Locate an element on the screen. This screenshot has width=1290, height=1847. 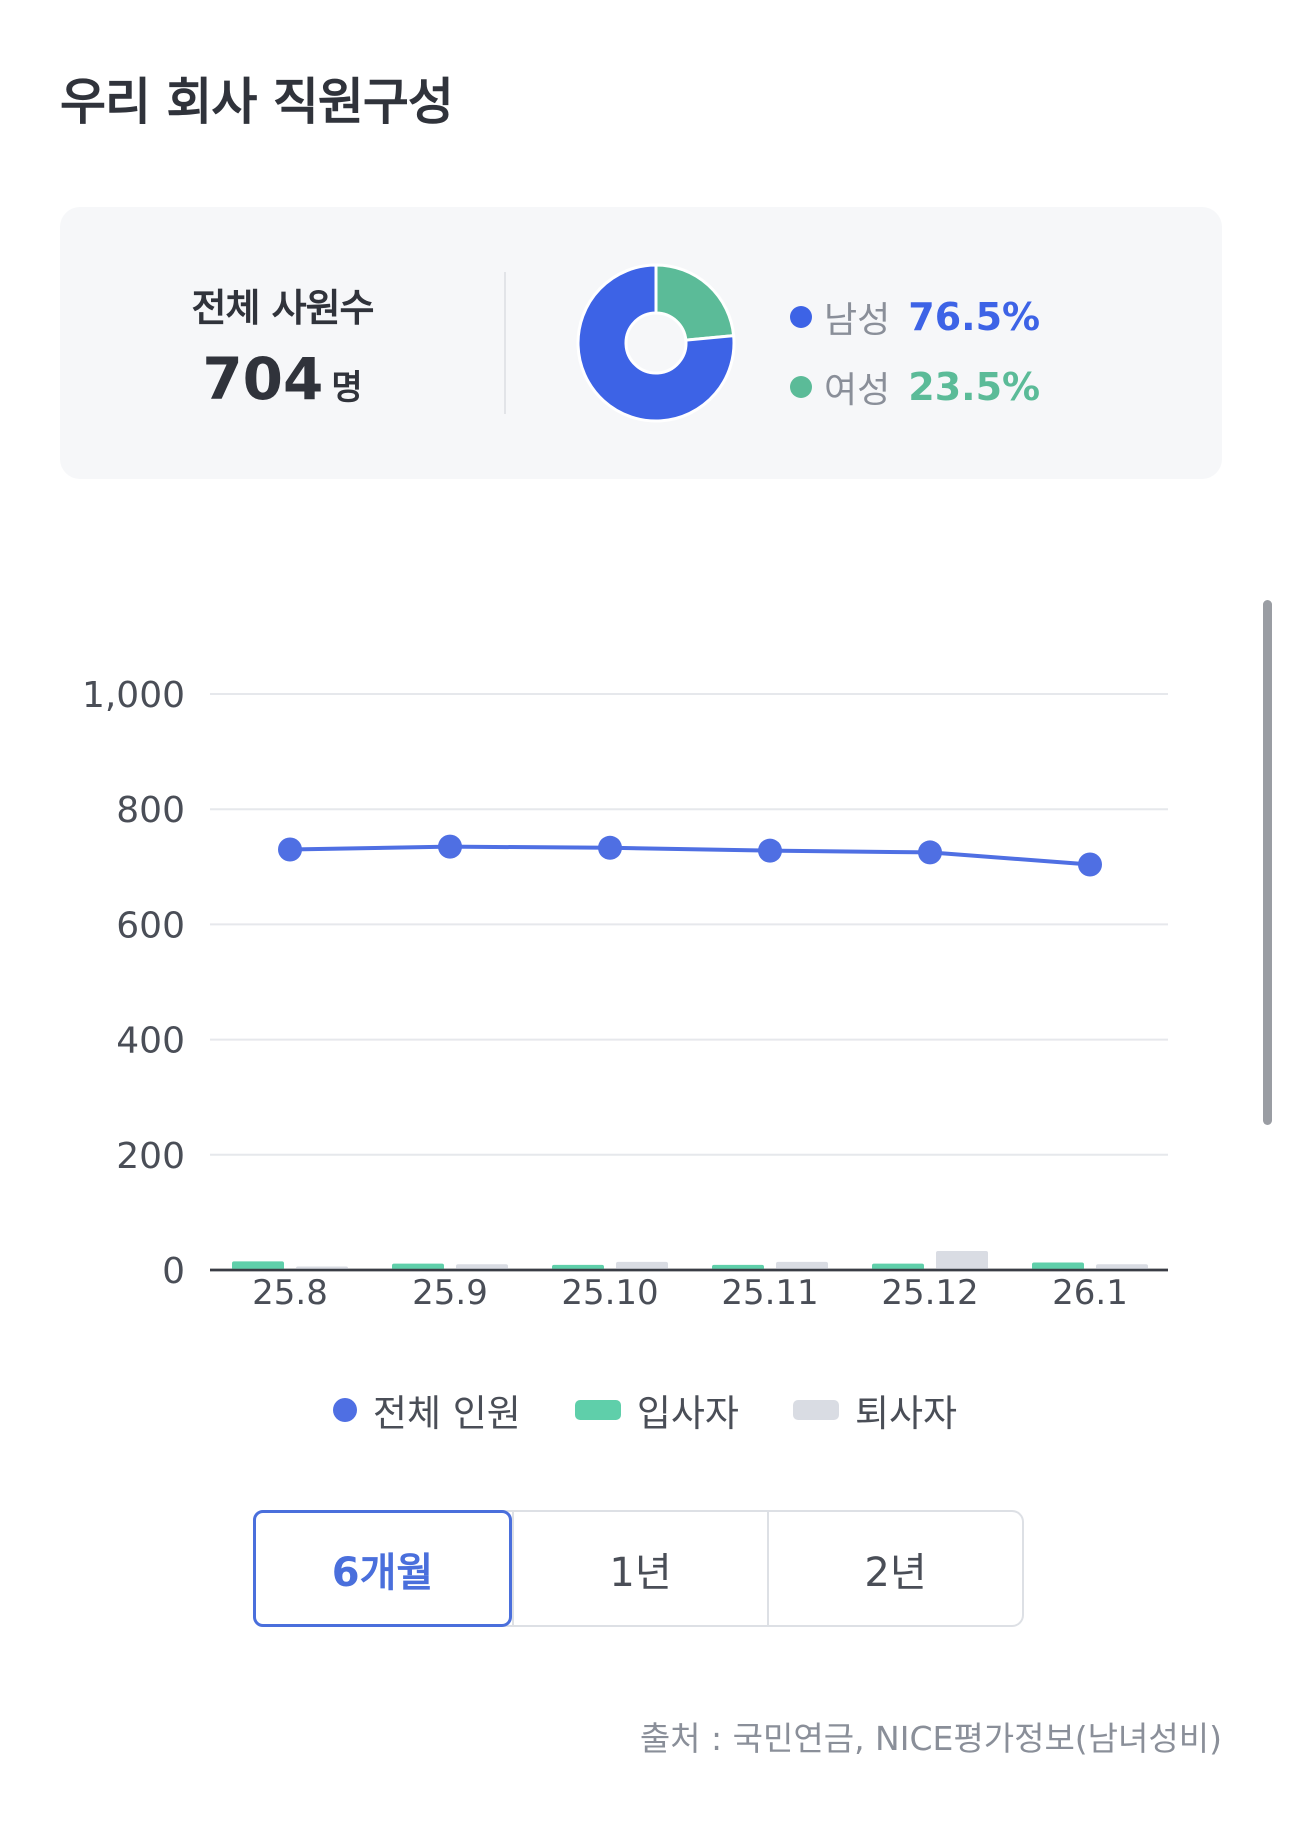
legend-item-hires: 입사자 is located at coordinates (656, 1410).